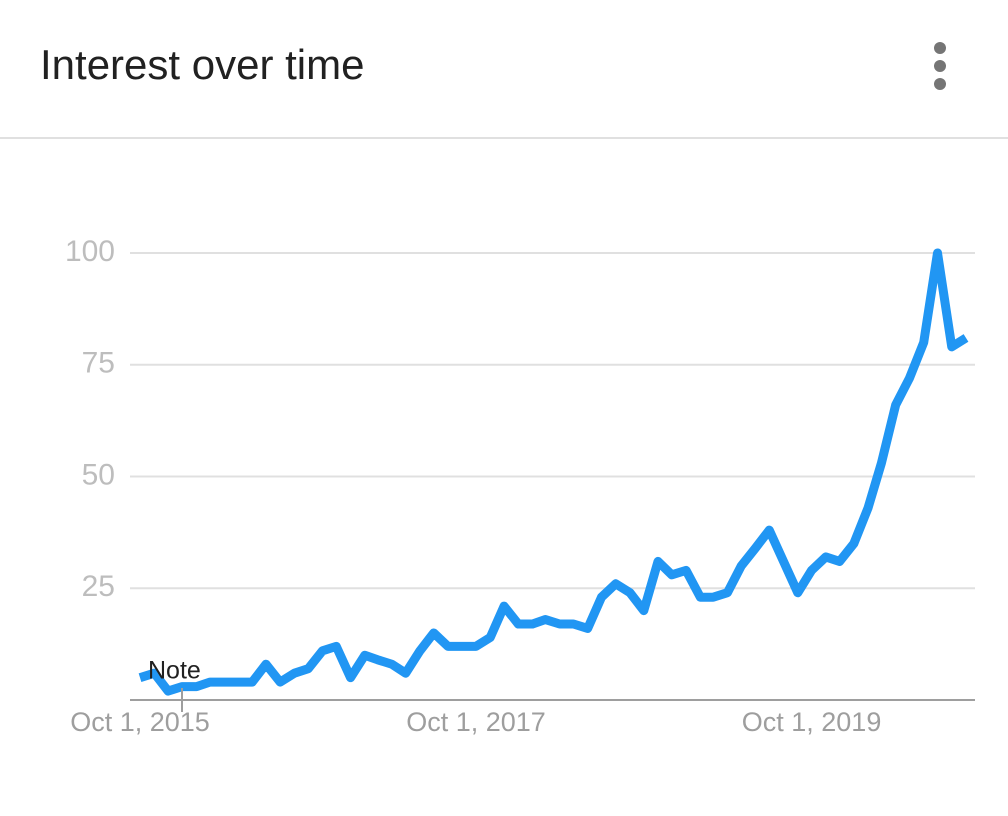 The image size is (1008, 816). Describe the element at coordinates (174, 671) in the screenshot. I see `annotation: Note` at that location.